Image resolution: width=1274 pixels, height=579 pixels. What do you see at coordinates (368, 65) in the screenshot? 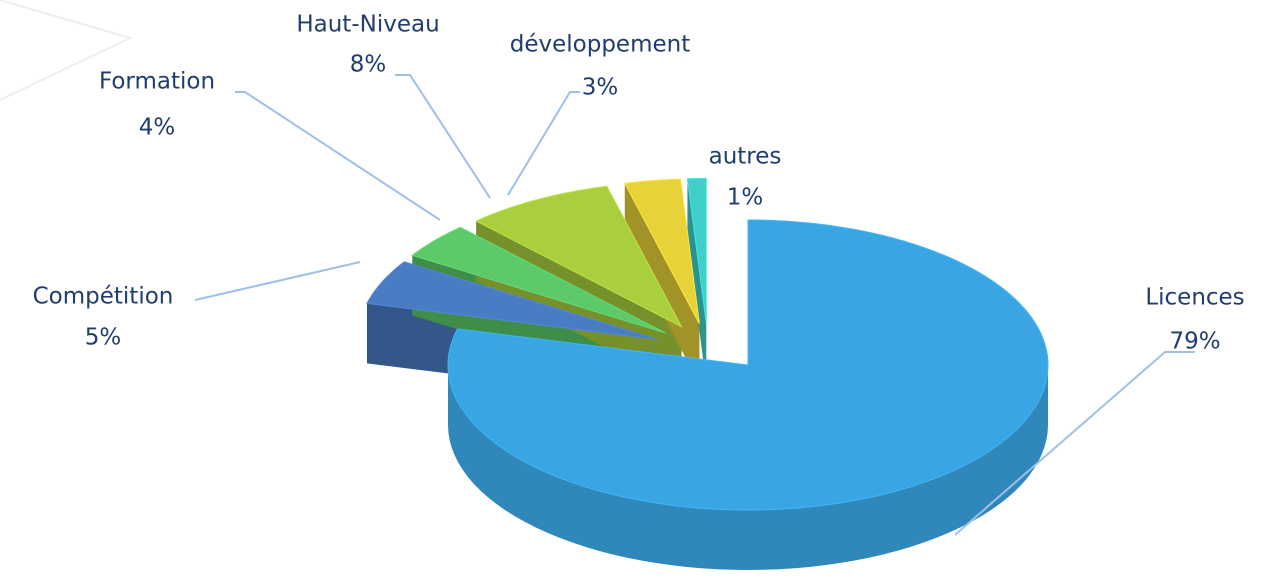
I see `value-label: 8%` at bounding box center [368, 65].